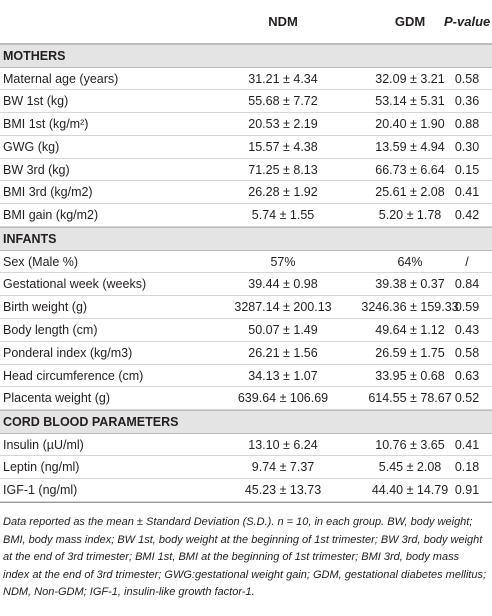 This screenshot has width=492, height=616. Describe the element at coordinates (467, 215) in the screenshot. I see `cell: 0.42` at that location.